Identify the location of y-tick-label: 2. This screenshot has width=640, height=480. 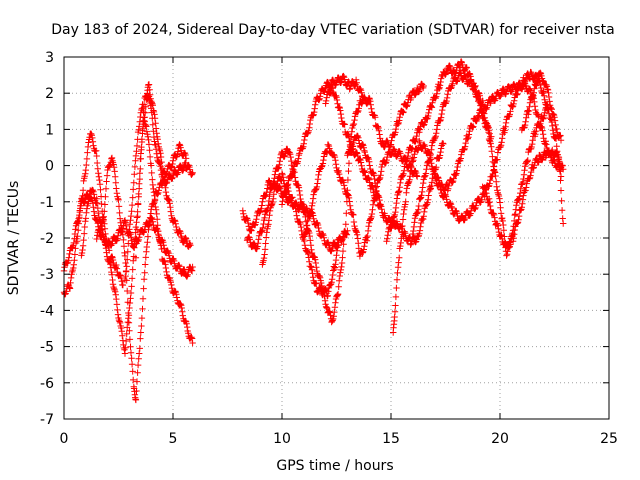
(49, 94).